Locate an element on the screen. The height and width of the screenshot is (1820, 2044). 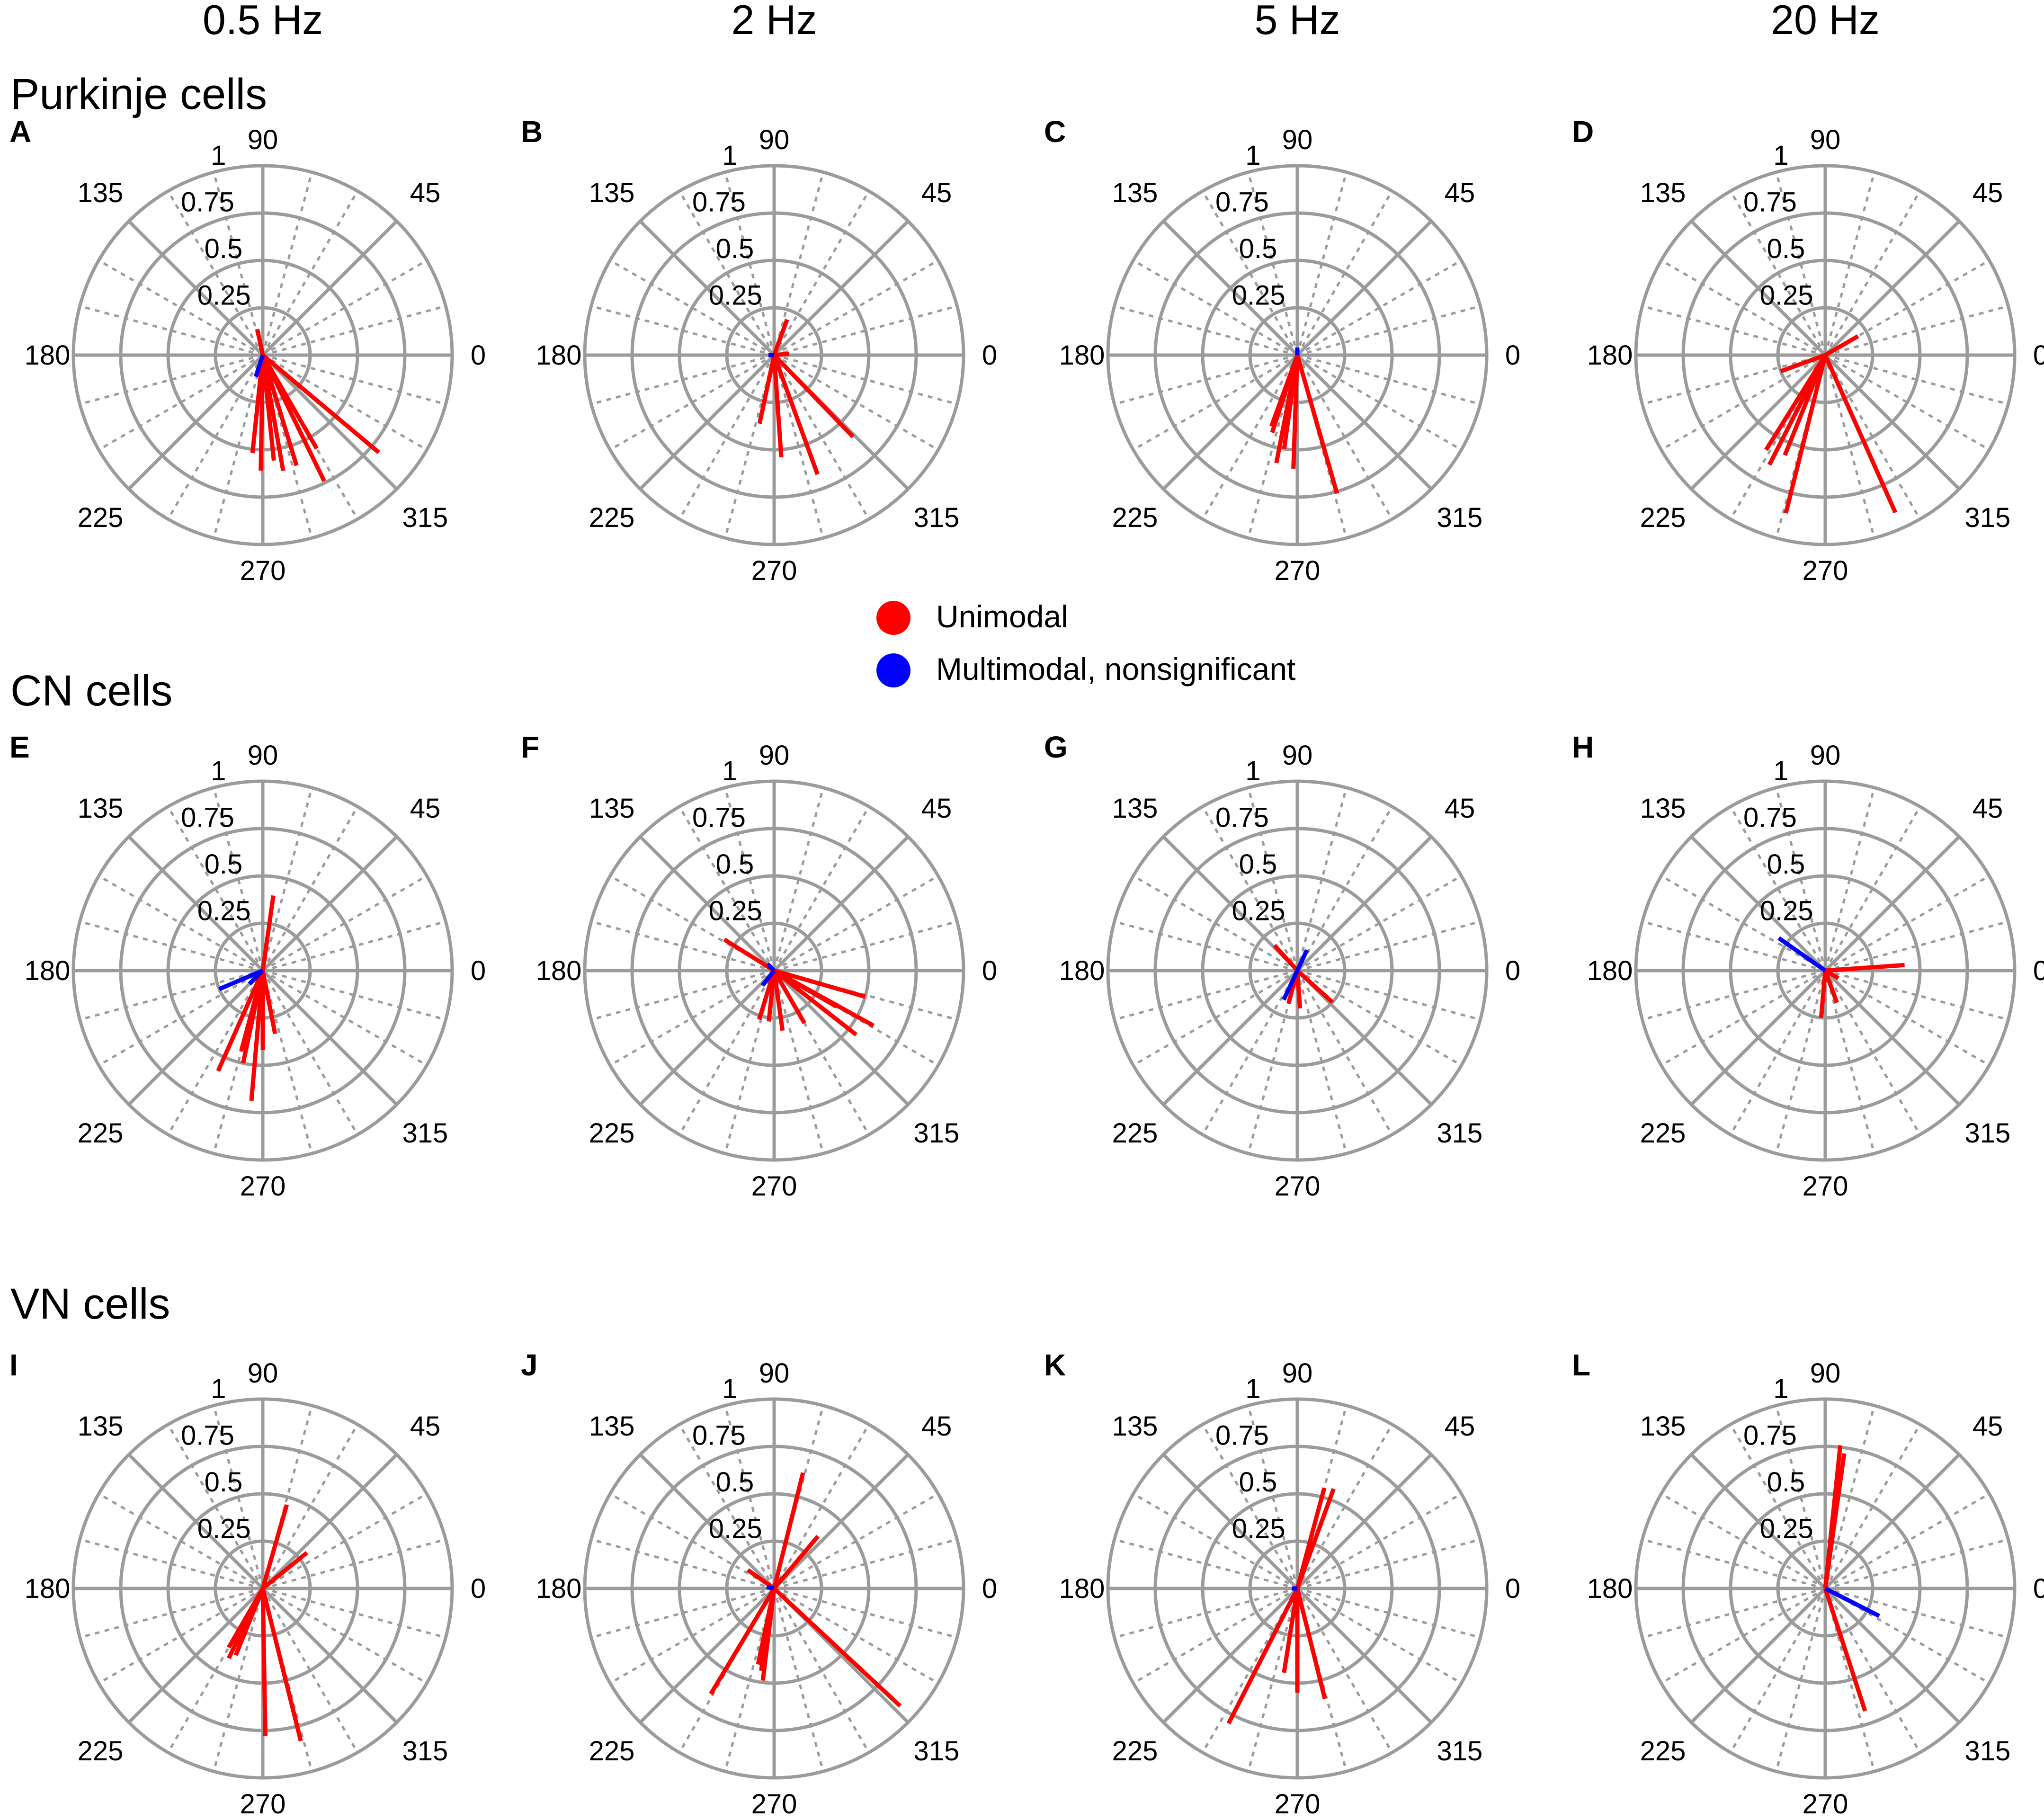
angle-tick-label: 225 is located at coordinates (101, 1133).